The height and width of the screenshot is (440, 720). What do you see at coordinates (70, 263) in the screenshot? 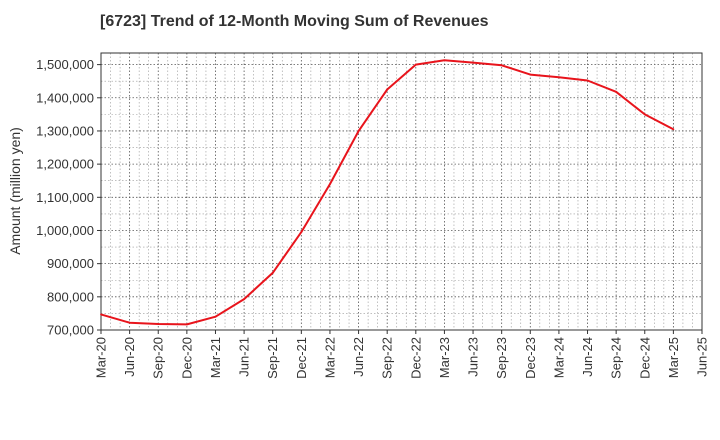
I see `y-tick-label: 900,000` at bounding box center [70, 263].